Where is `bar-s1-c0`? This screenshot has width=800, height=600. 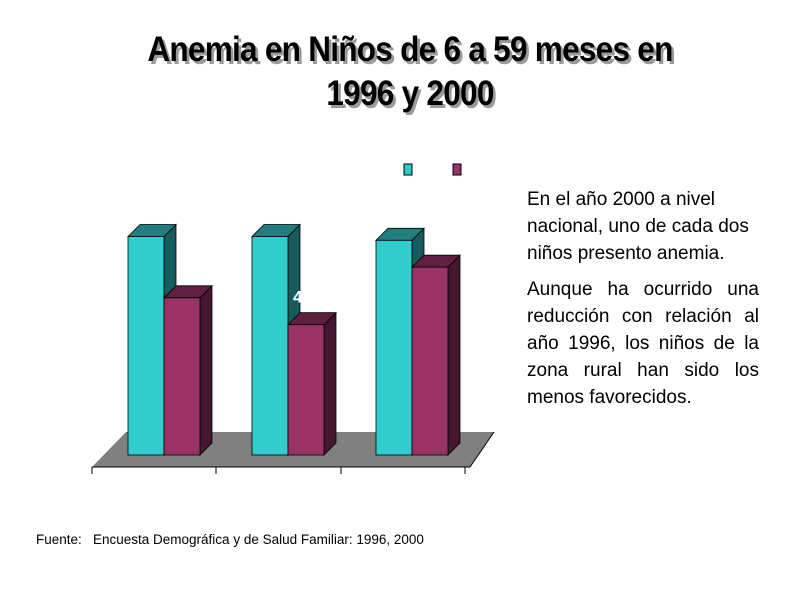 bar-s1-c0 is located at coordinates (182, 376).